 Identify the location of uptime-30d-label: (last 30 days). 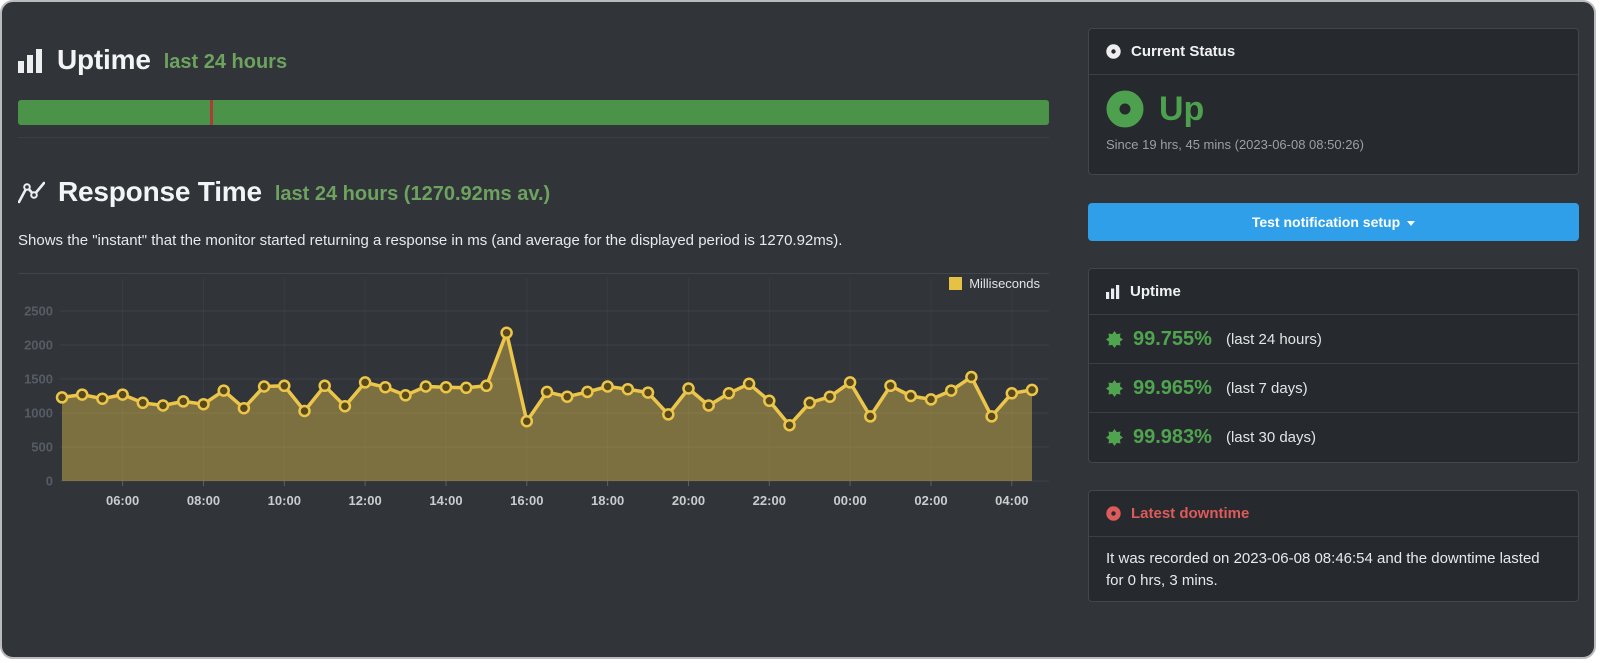
(1271, 437).